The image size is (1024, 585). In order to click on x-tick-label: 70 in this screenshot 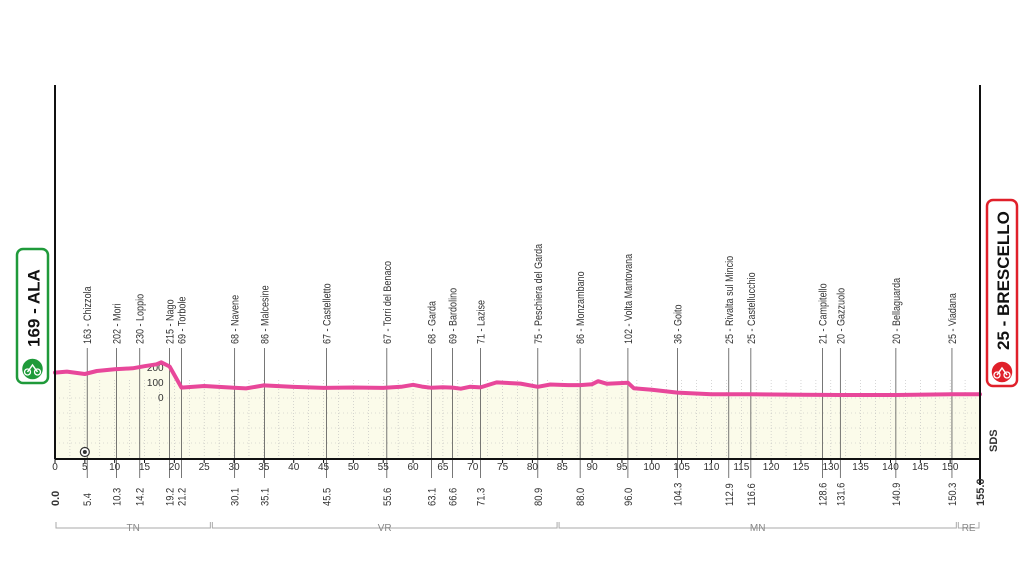, I will do `click(473, 467)`.